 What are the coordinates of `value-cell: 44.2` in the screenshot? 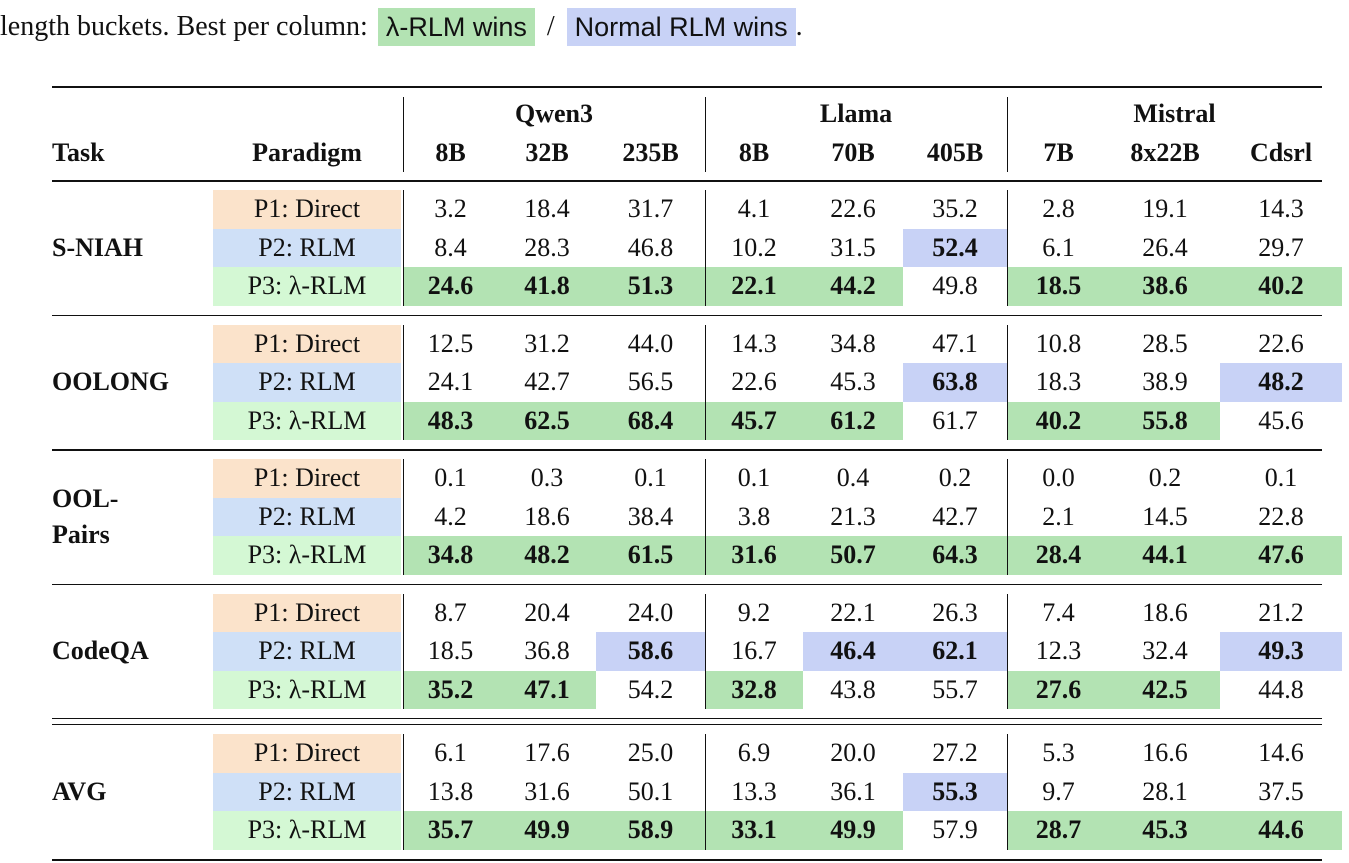 It's located at (853, 286).